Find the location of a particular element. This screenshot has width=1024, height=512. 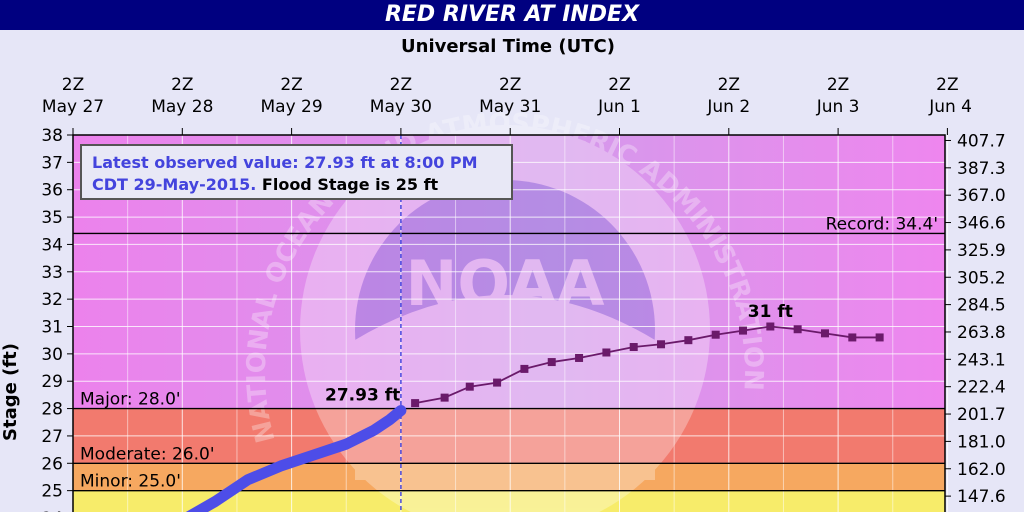

threshold-label: Moderate: 26.0' is located at coordinates (147, 454).